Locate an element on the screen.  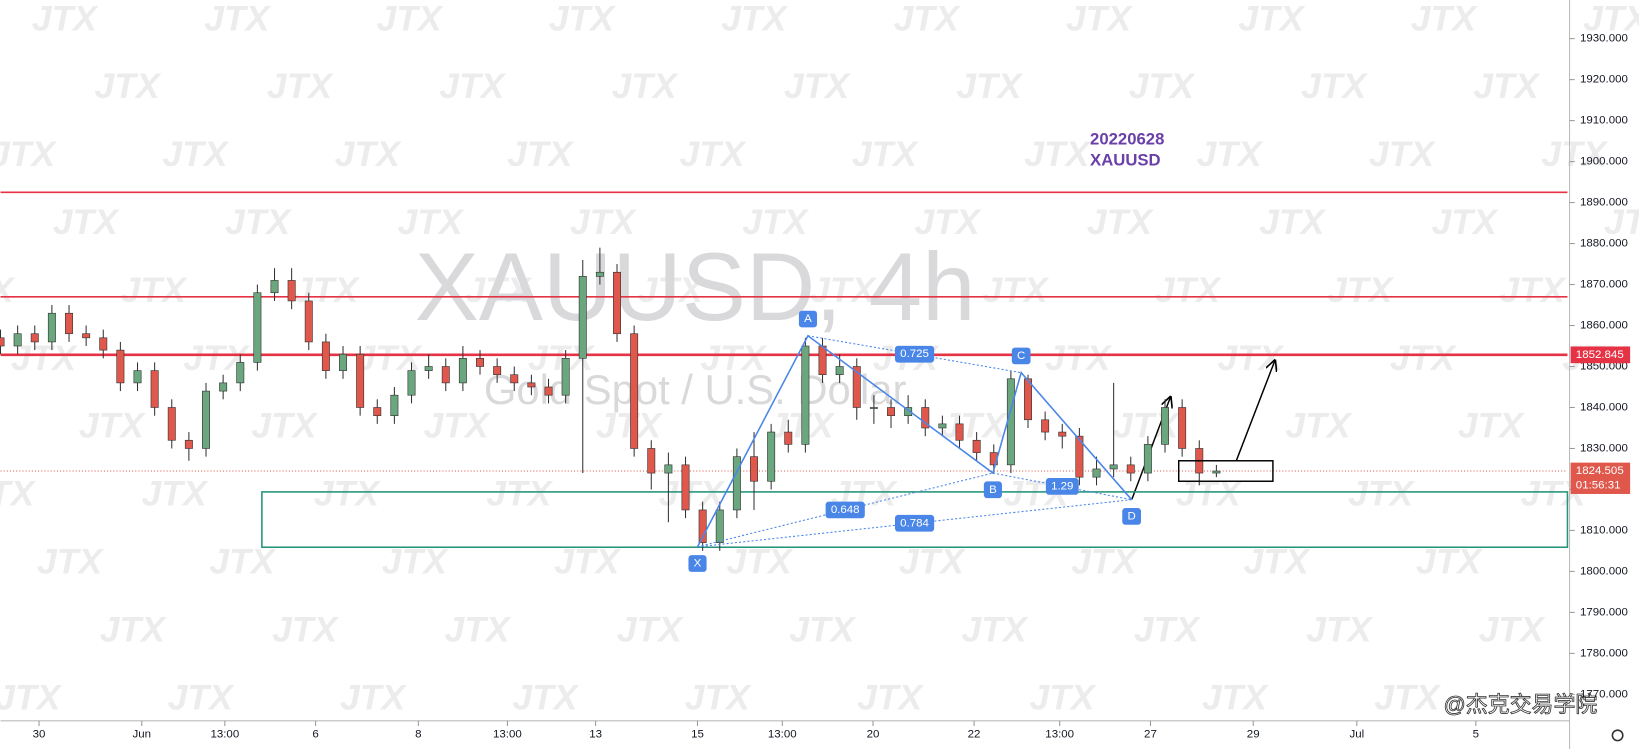
pattern-ratio-label: 0.784 is located at coordinates (914, 523).